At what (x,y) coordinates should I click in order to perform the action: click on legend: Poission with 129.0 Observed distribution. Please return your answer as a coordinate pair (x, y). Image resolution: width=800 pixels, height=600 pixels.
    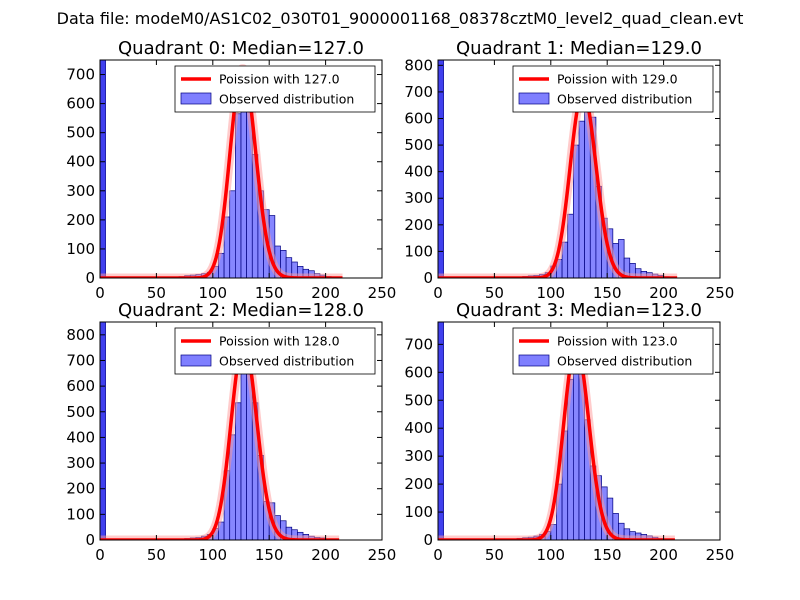
    Looking at the image, I should click on (613, 89).